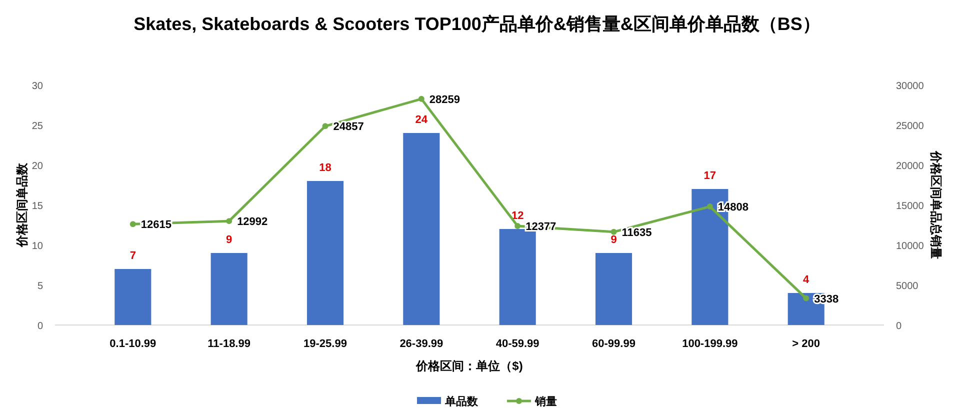 This screenshot has height=415, width=954. I want to click on y-tick-label: 0, so click(40, 326).